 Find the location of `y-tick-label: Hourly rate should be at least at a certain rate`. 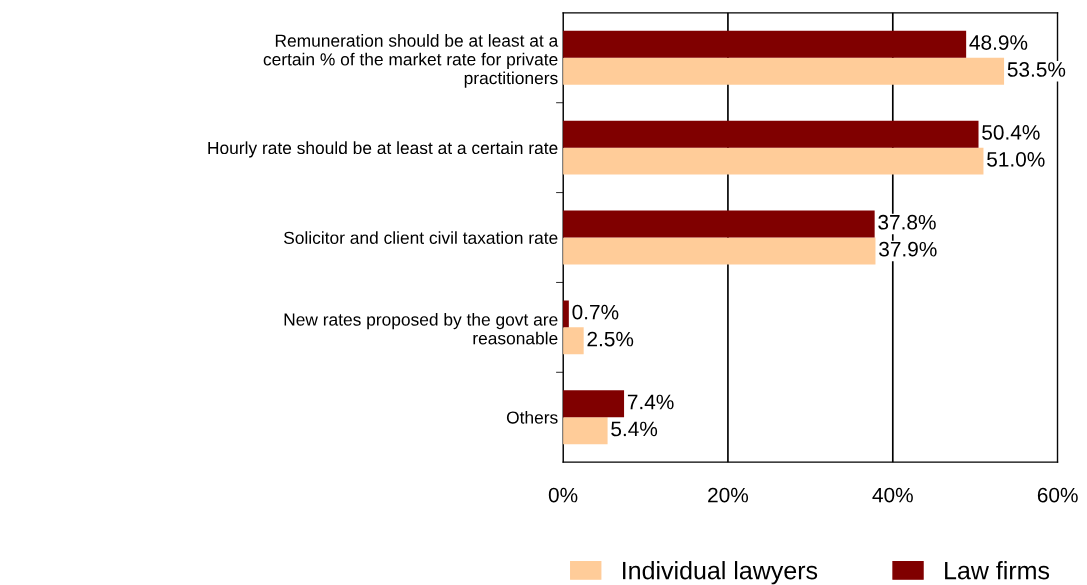

y-tick-label: Hourly rate should be at least at a certain rate is located at coordinates (383, 149).